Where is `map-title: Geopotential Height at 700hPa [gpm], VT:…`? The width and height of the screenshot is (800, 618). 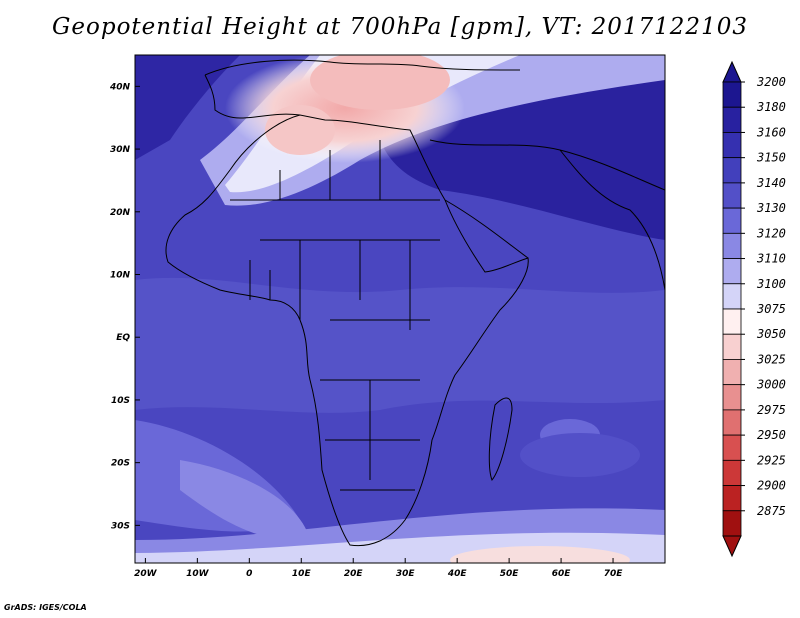 map-title: Geopotential Height at 700hPa [gpm], VT:… is located at coordinates (400, 27).